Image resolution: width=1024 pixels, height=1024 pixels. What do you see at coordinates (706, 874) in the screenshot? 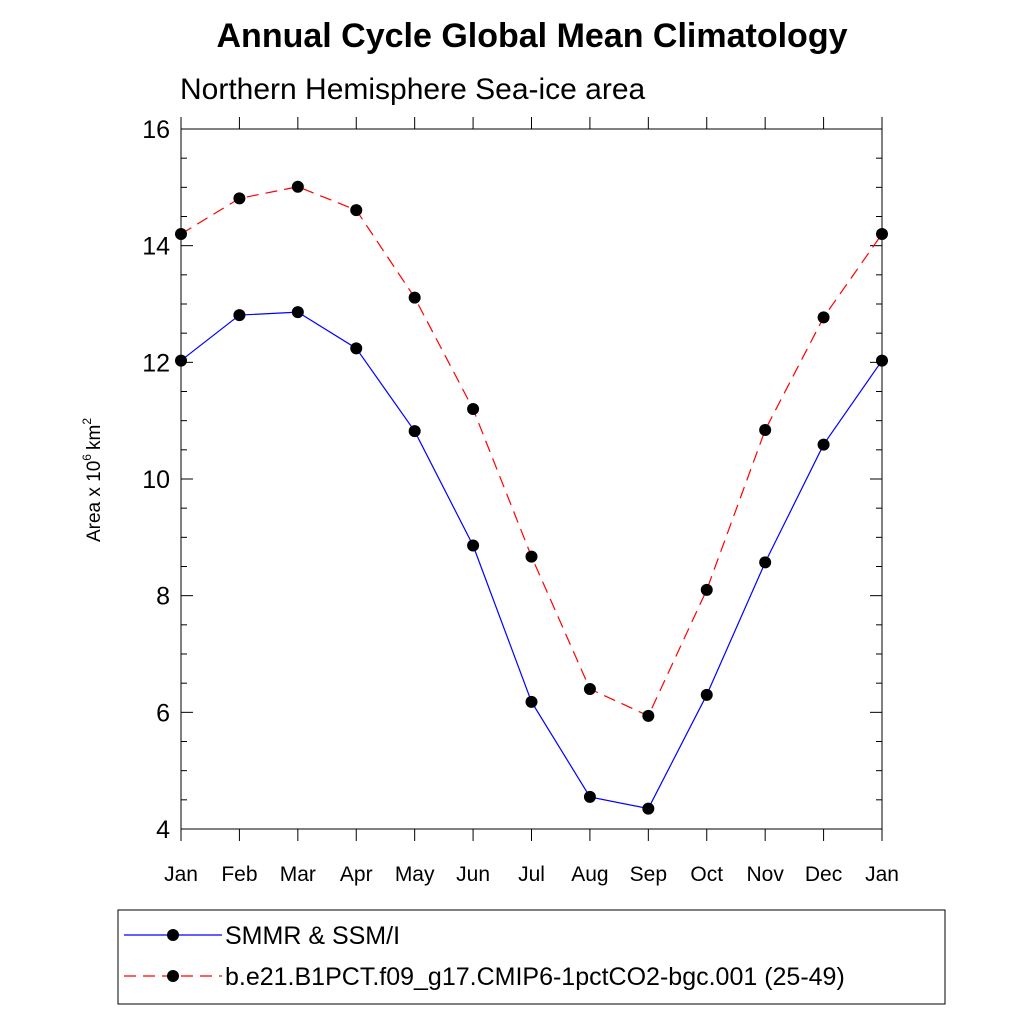
I see `x-tick-label: Oct` at bounding box center [706, 874].